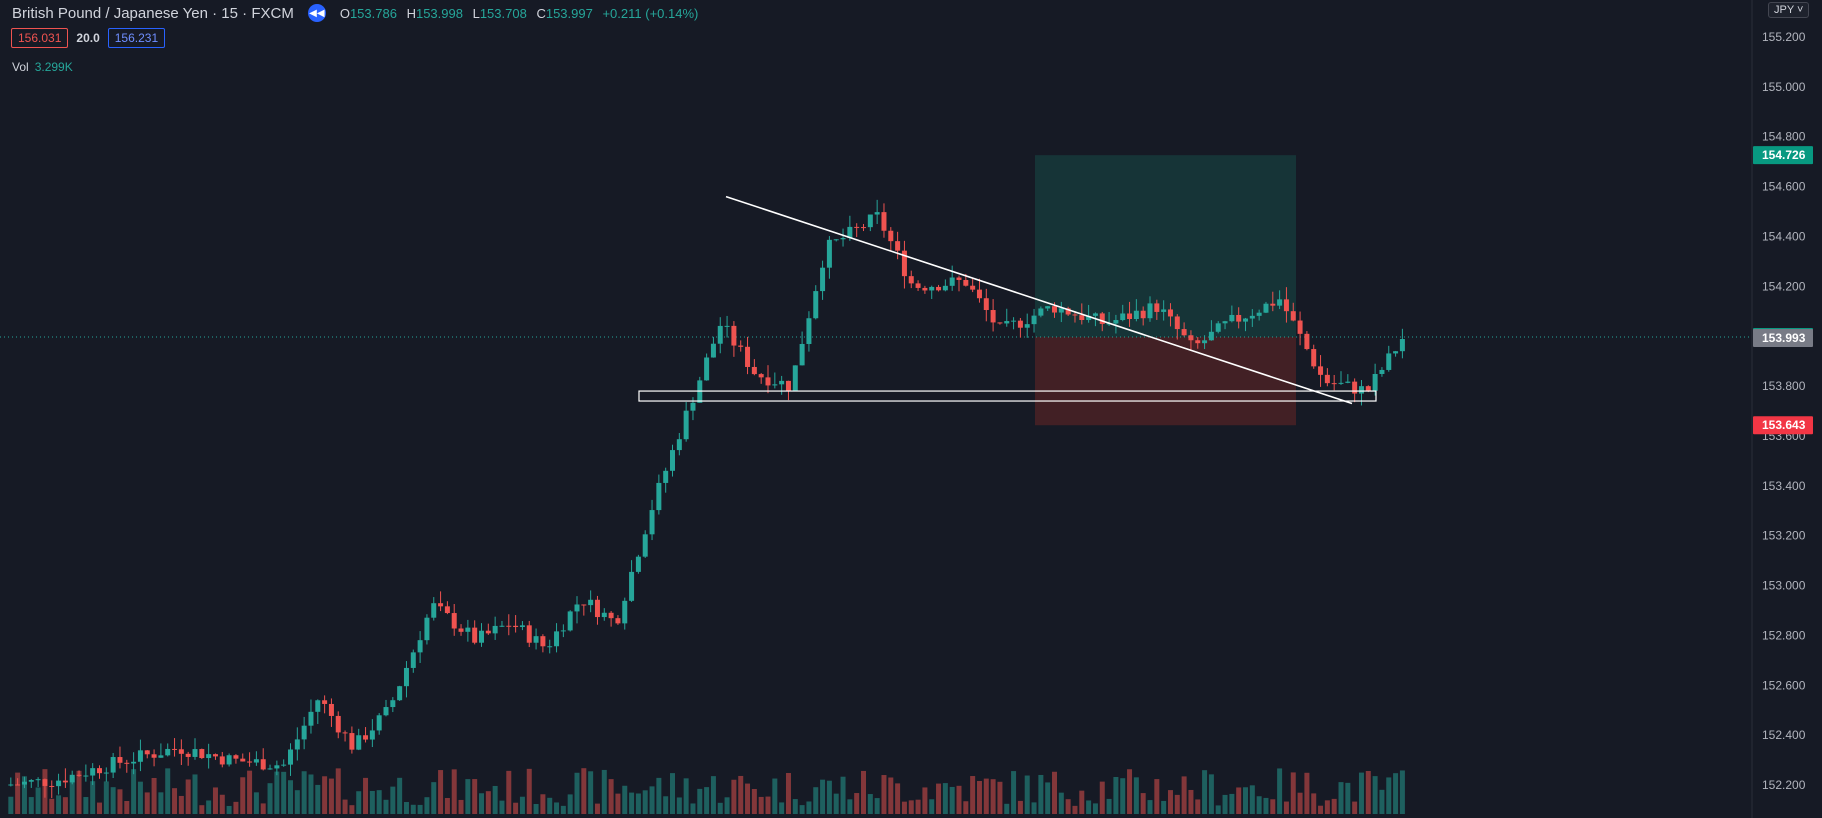 The image size is (1822, 818). What do you see at coordinates (1787, 409) in the screenshot?
I see `price-axis` at bounding box center [1787, 409].